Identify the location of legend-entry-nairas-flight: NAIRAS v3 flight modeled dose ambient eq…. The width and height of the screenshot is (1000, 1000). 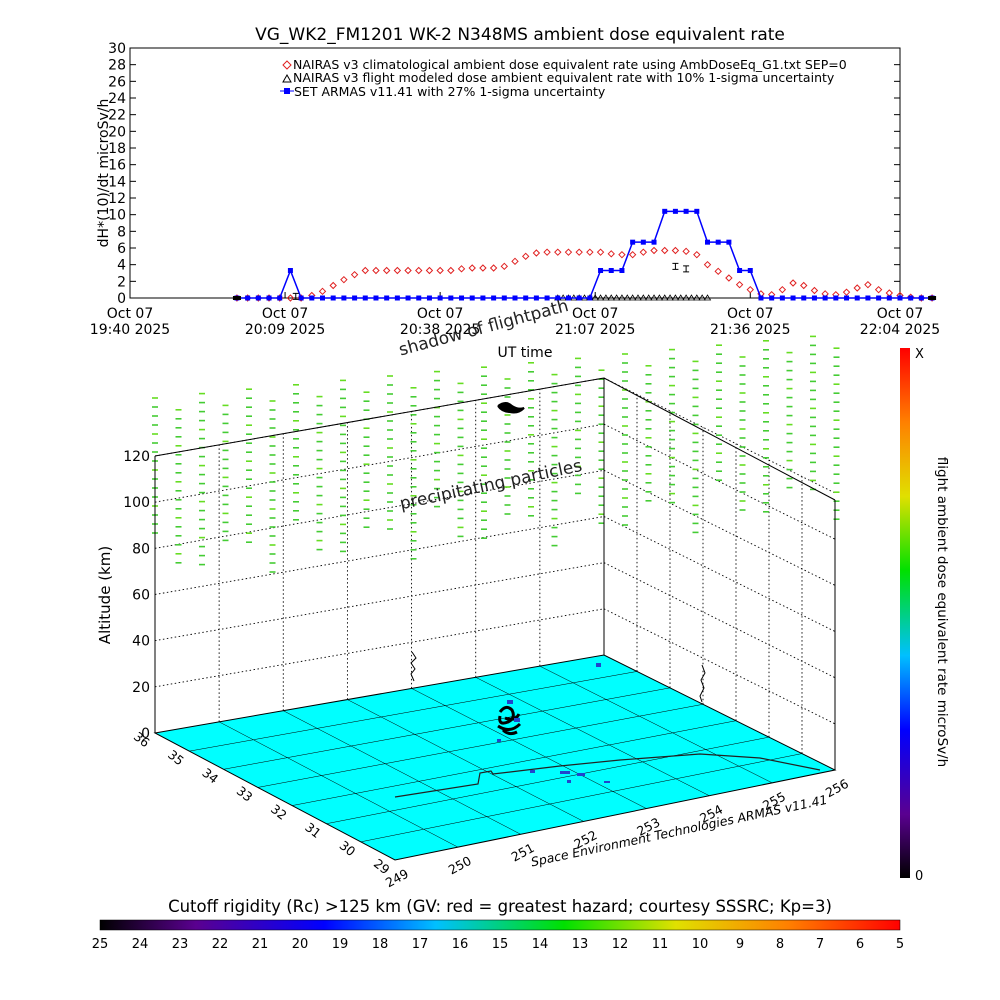
(558, 77).